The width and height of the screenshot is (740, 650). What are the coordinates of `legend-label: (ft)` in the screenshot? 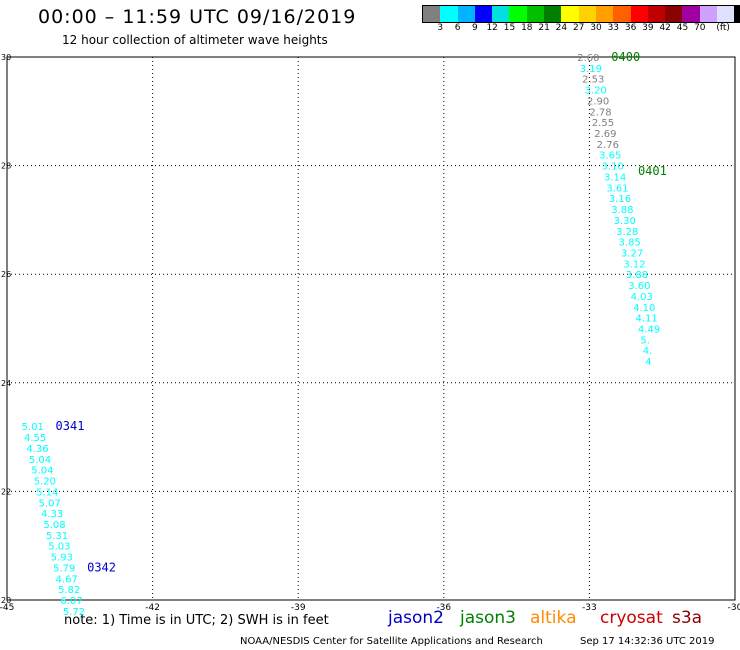 It's located at (723, 28).